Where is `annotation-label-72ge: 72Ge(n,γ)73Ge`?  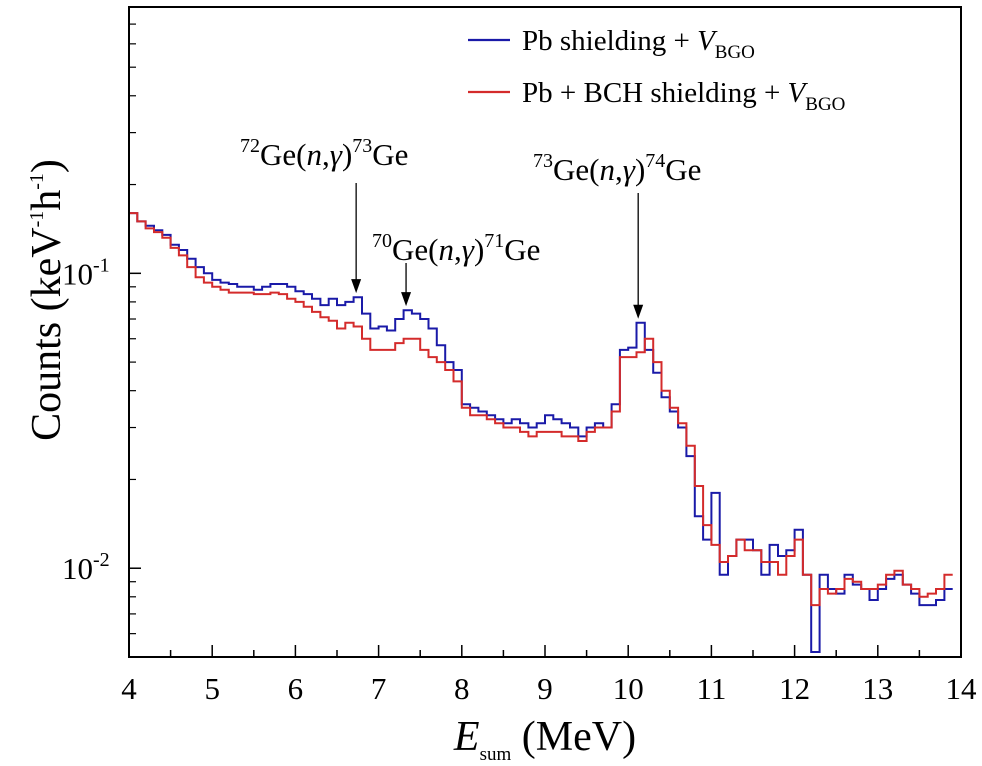 annotation-label-72ge: 72Ge(n,γ)73Ge is located at coordinates (324, 153).